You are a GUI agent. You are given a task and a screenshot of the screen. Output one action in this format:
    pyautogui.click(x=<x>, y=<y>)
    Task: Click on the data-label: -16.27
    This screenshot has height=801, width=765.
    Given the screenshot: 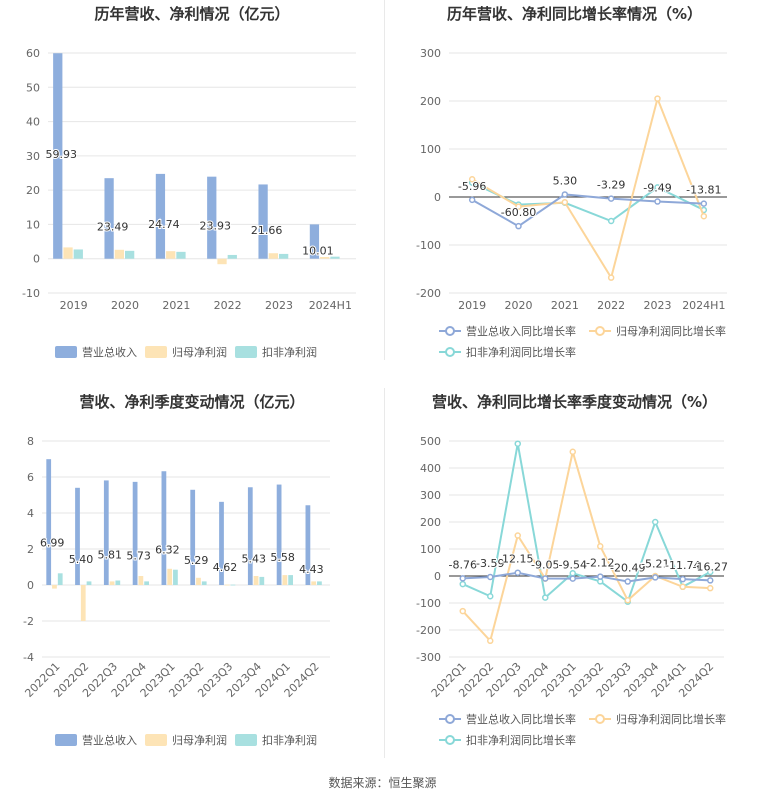 What is the action you would take?
    pyautogui.click(x=710, y=566)
    